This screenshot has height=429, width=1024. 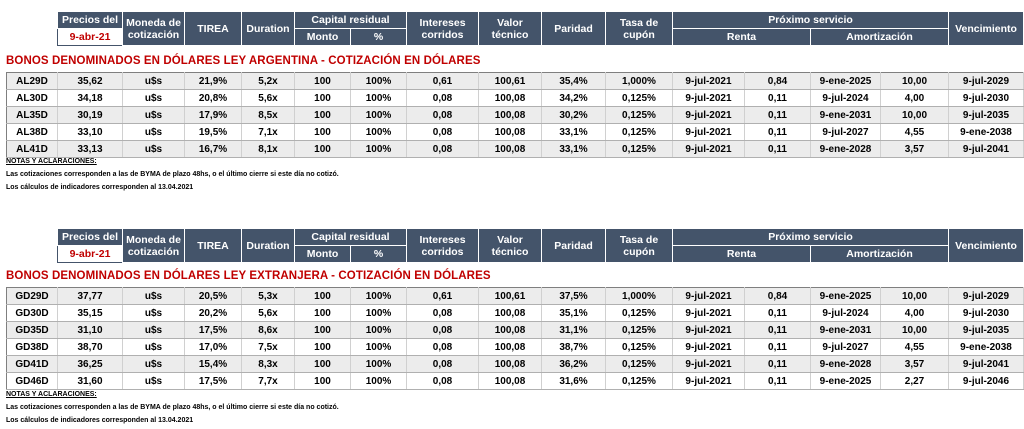 I want to click on cell-valor-tecnico: 100,61, so click(x=510, y=81).